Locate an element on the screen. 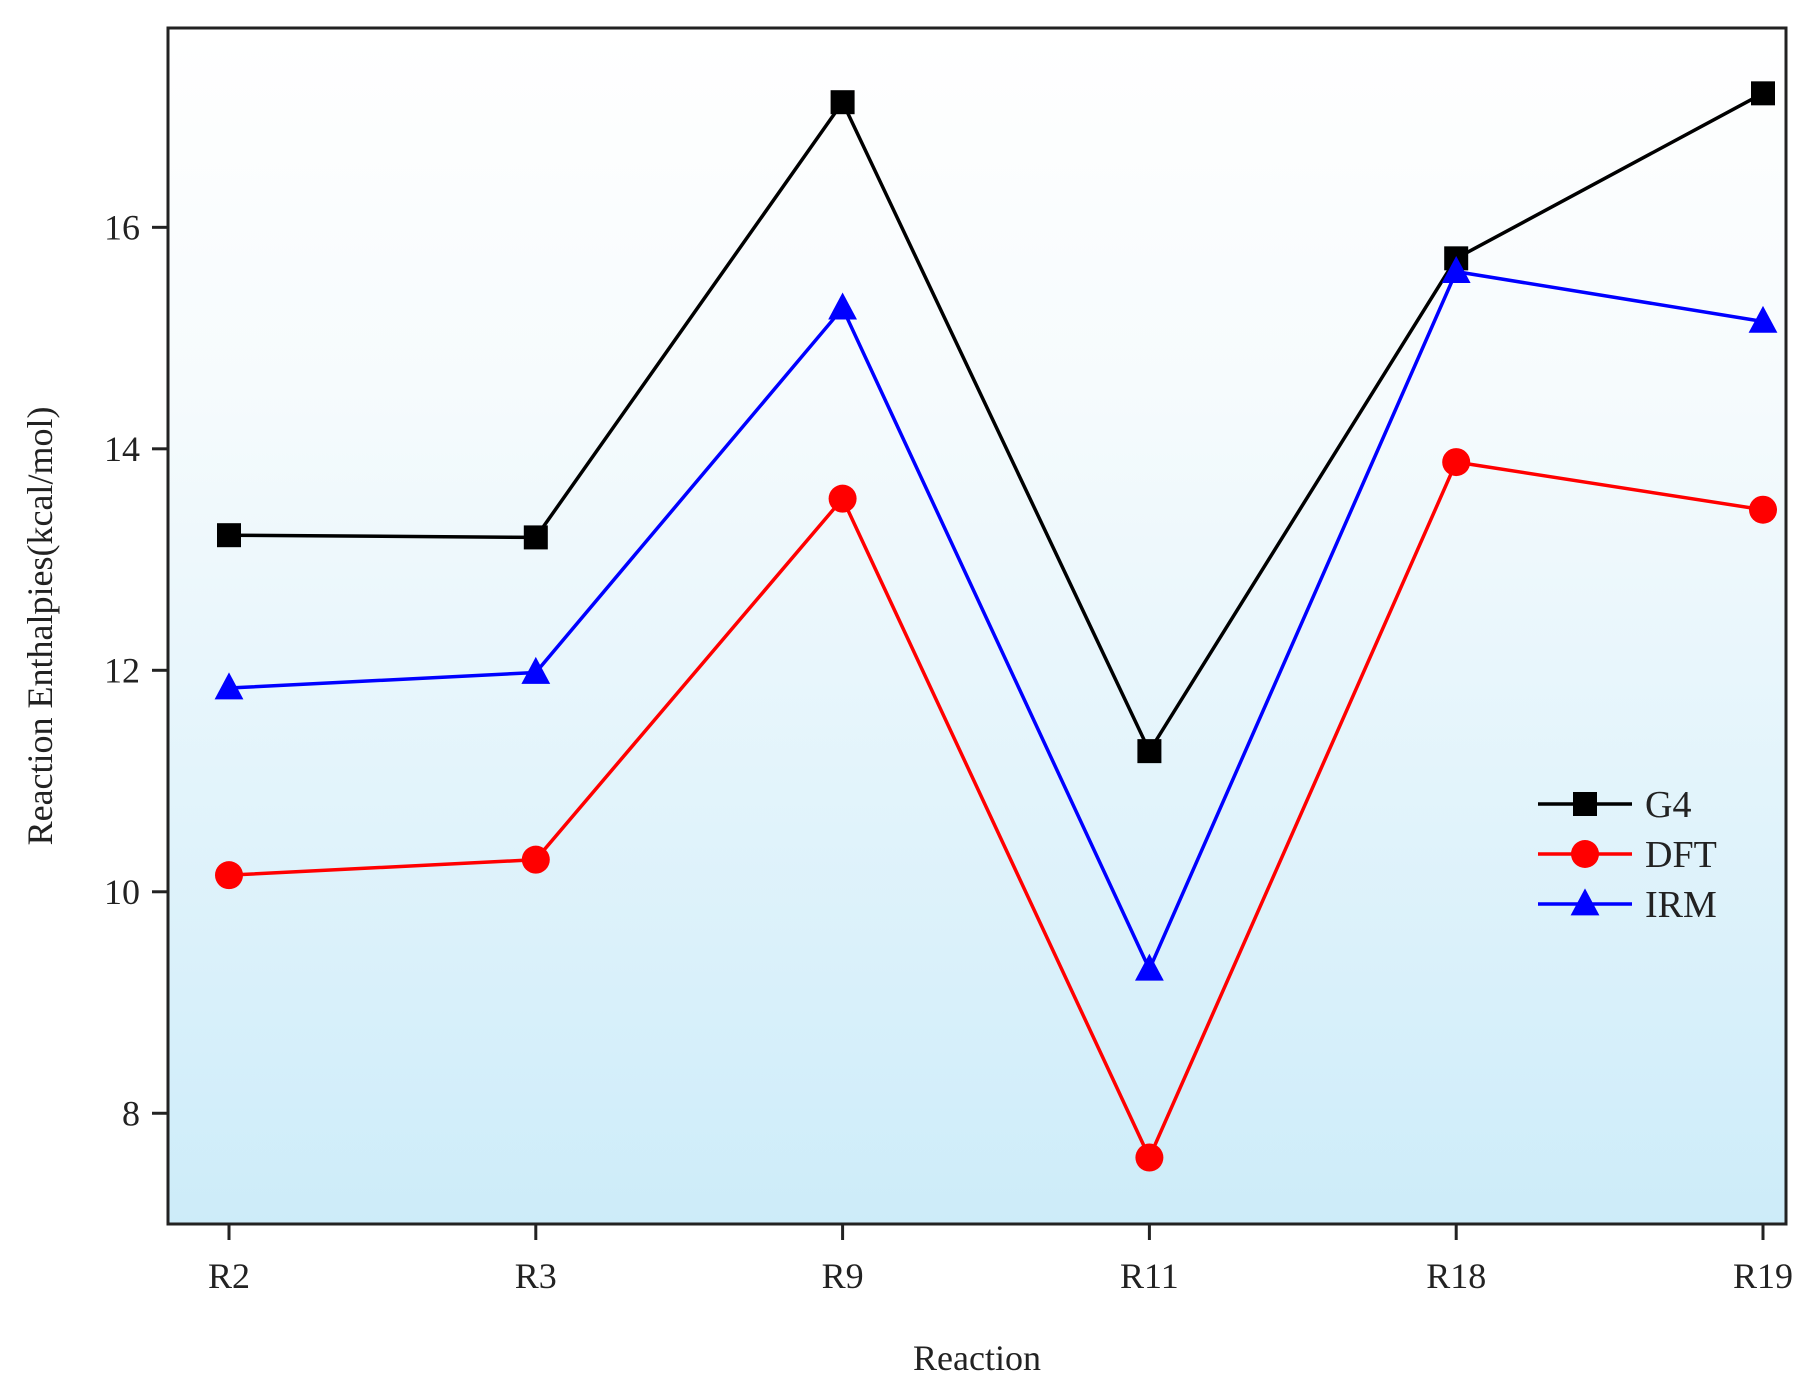 This screenshot has width=1811, height=1384. x-axis-title: Reaction is located at coordinates (977, 1358).